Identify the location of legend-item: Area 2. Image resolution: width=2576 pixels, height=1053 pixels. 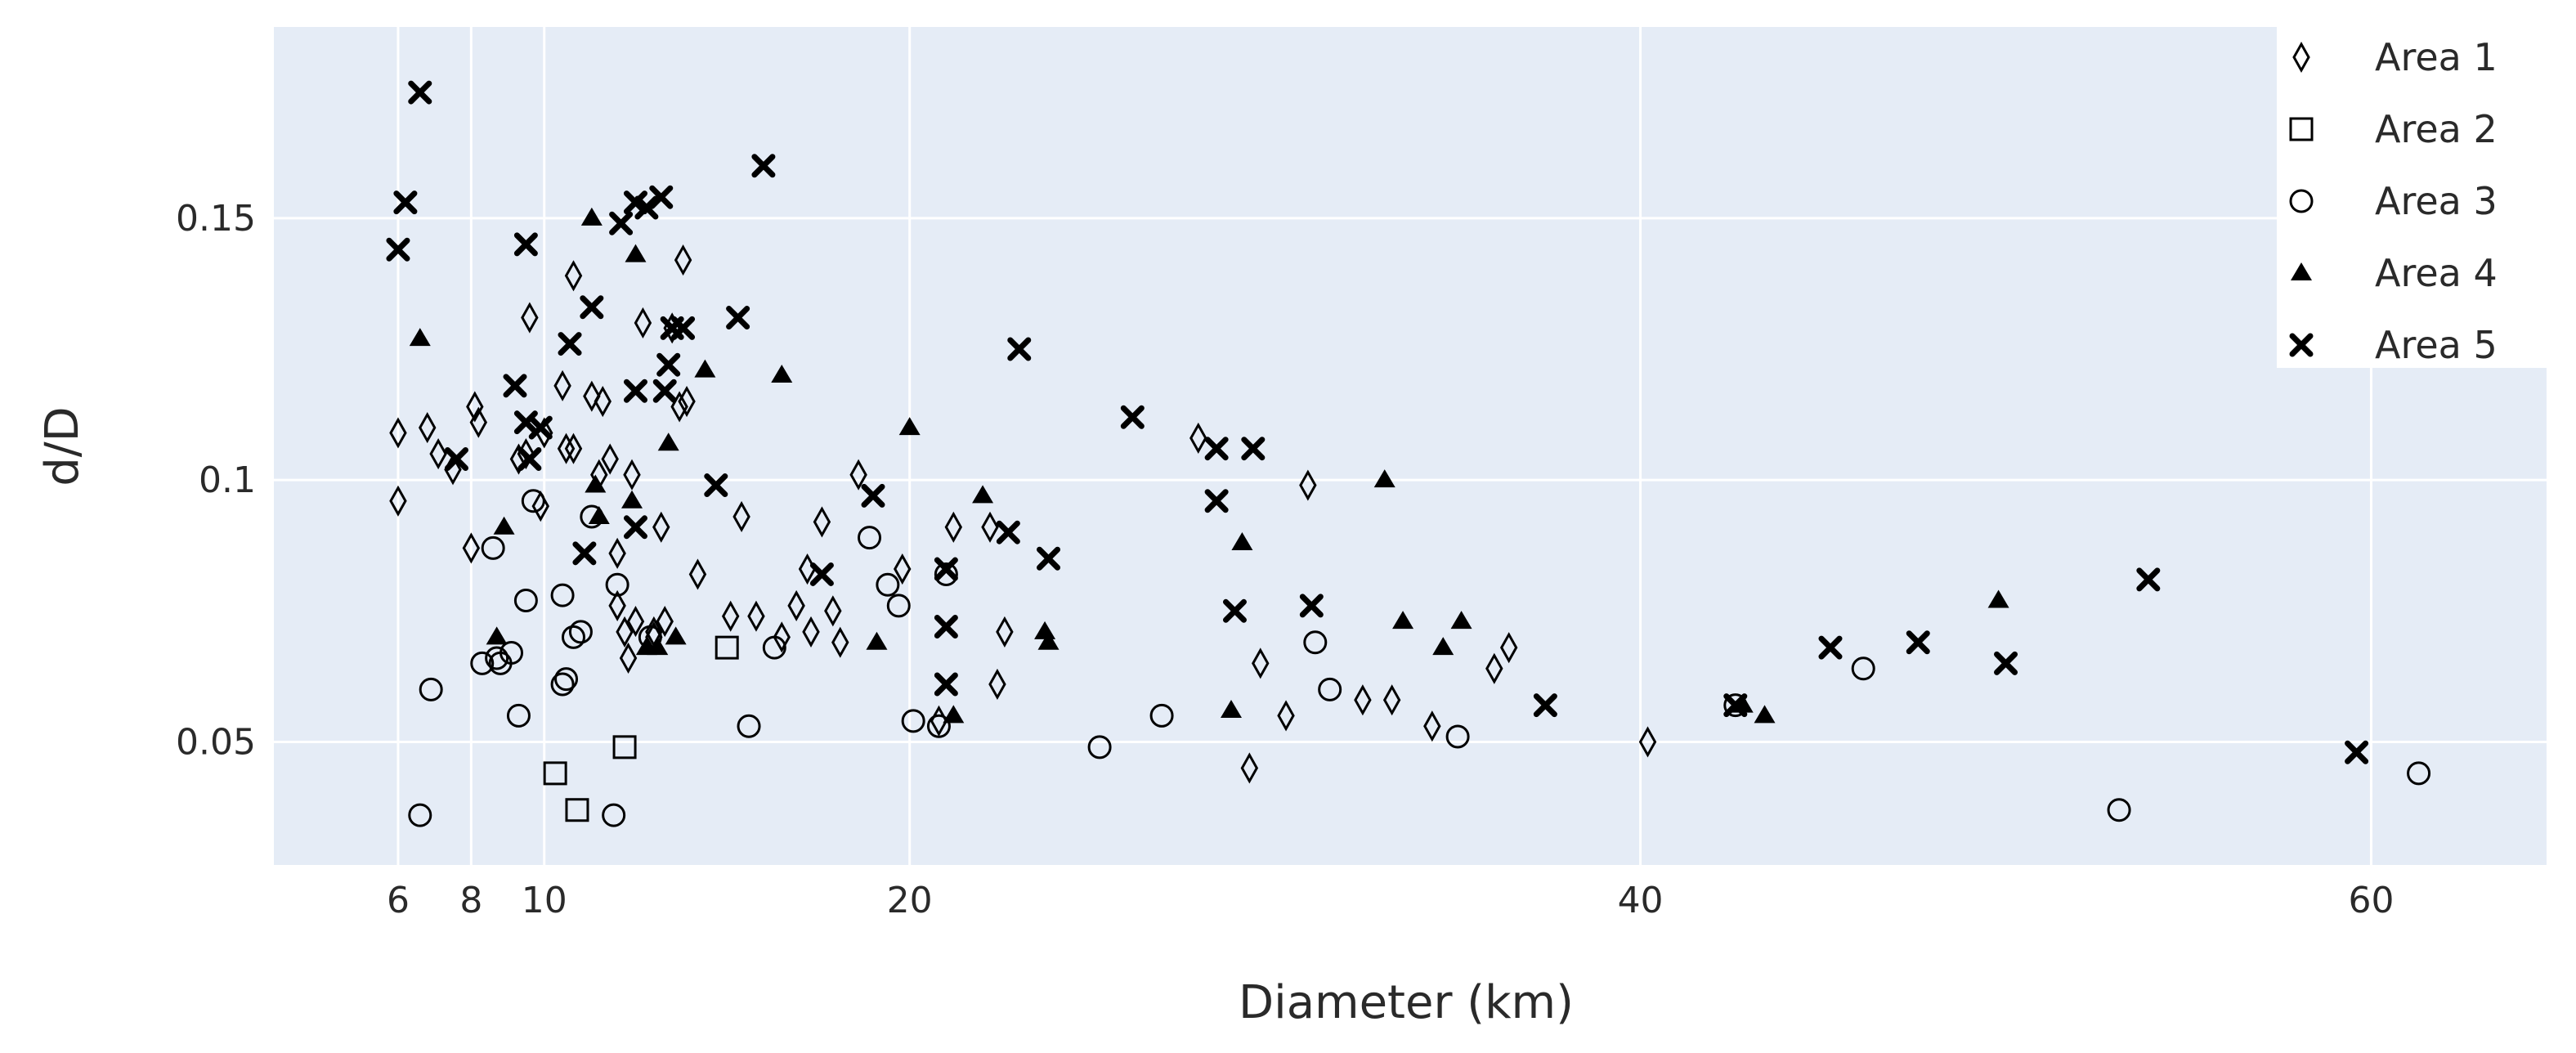
(2393, 129).